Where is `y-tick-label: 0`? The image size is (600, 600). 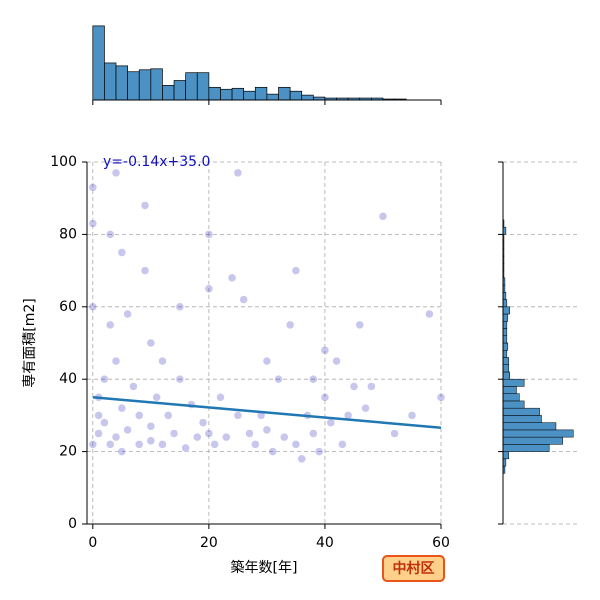 y-tick-label: 0 is located at coordinates (72, 524).